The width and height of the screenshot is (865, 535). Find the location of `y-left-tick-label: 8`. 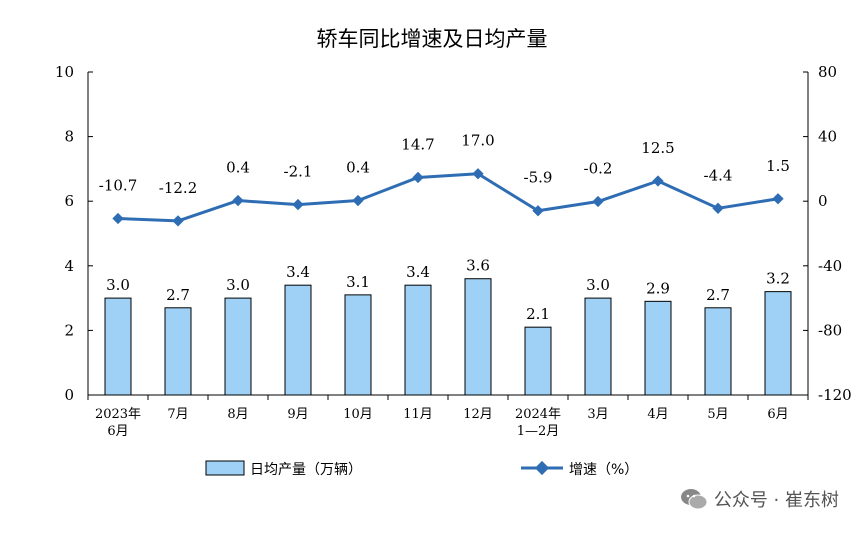

y-left-tick-label: 8 is located at coordinates (69, 137).